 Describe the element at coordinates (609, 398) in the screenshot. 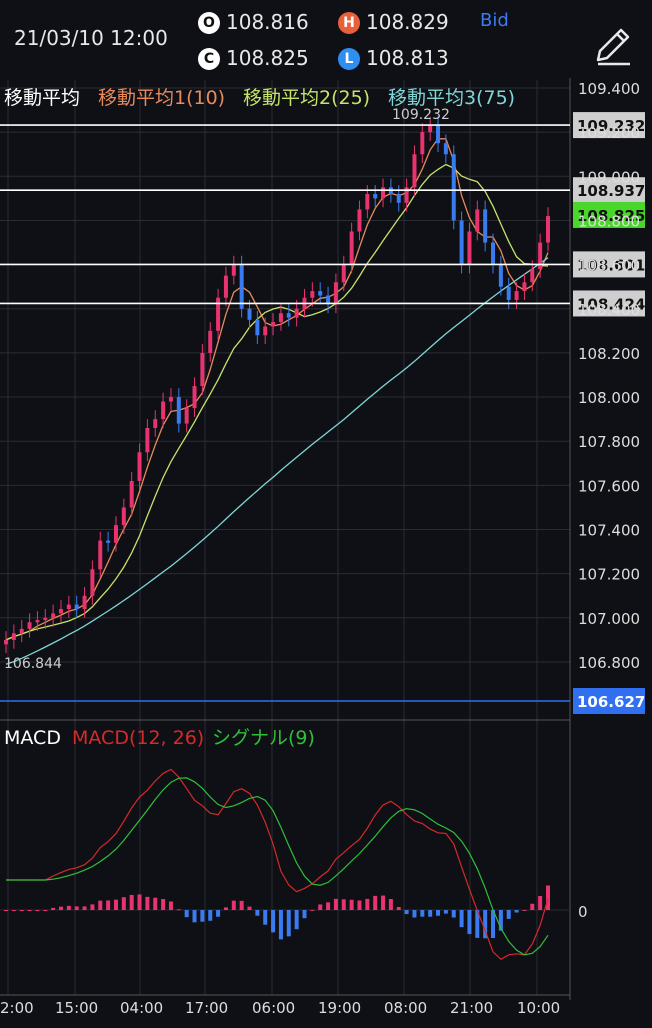

I see `price-tick-label: 108.000` at that location.